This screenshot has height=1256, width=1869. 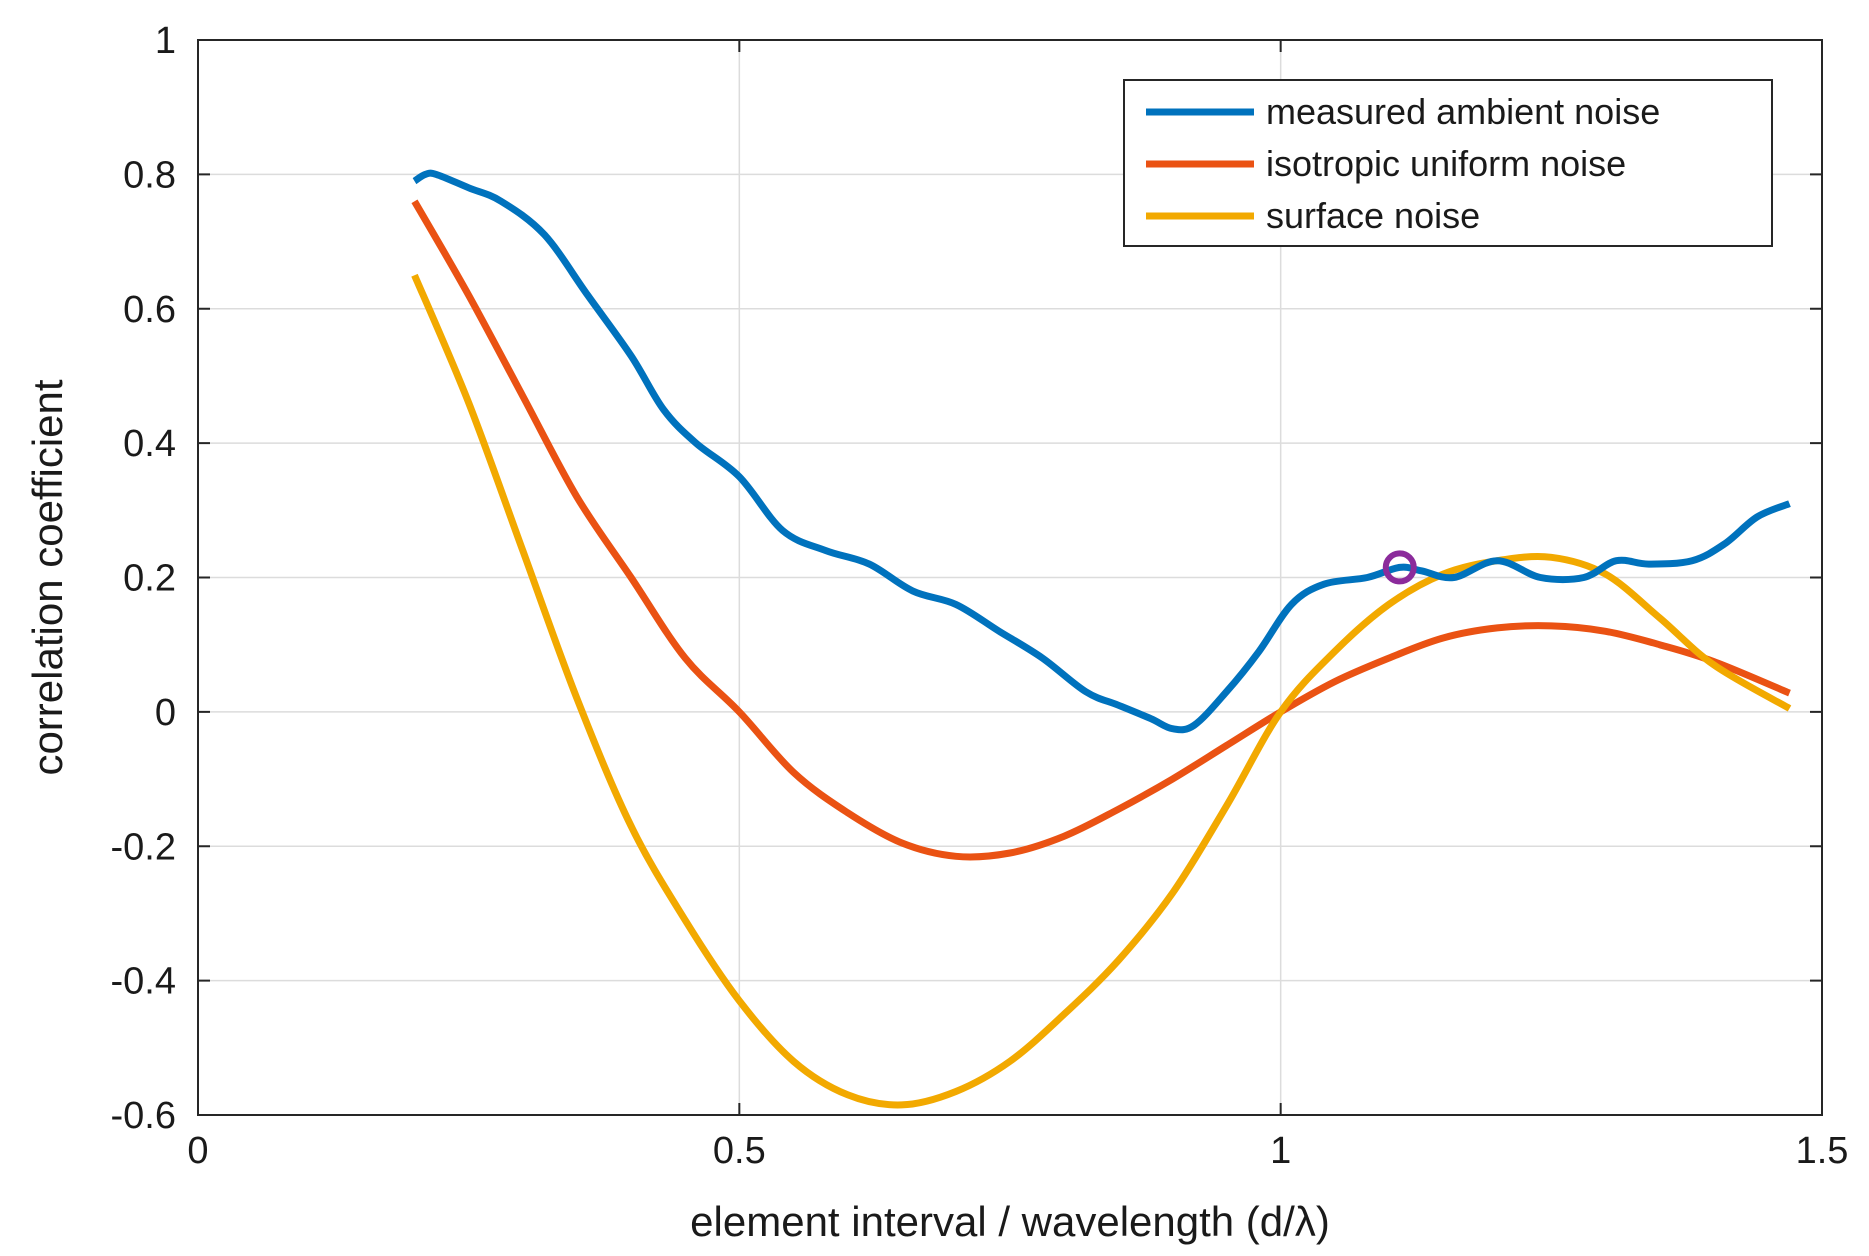 I want to click on y-tick-label: 0, so click(x=165, y=713).